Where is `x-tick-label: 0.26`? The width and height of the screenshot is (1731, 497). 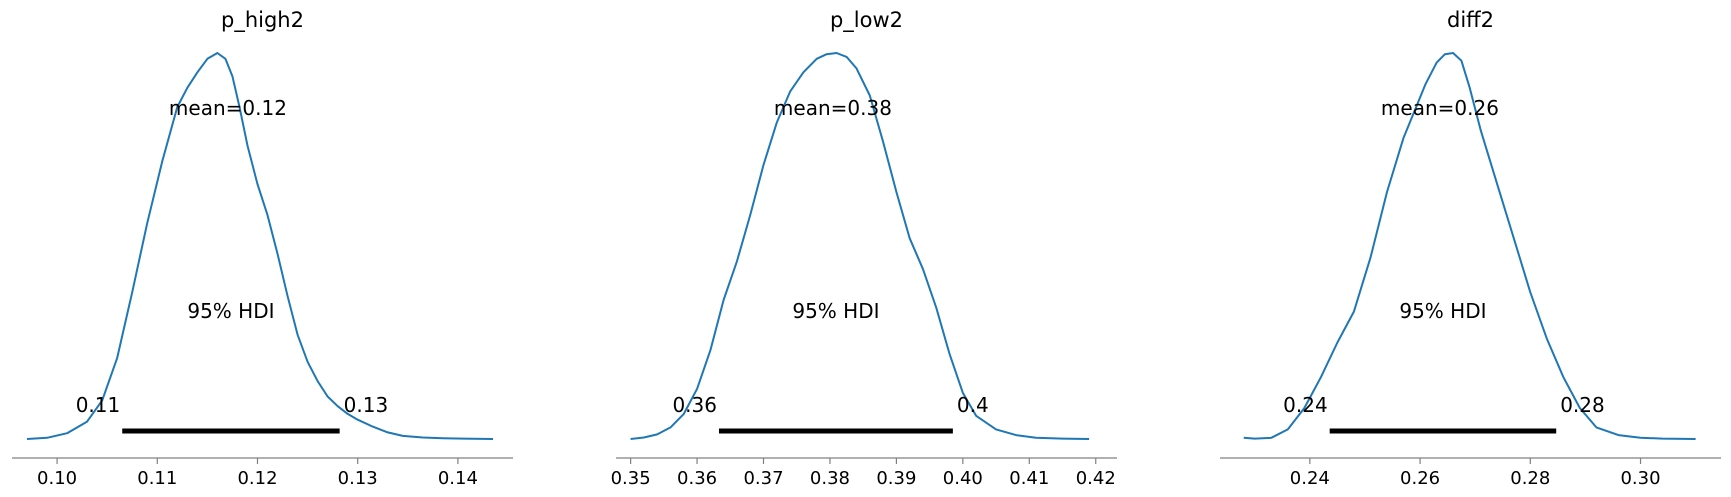
x-tick-label: 0.26 is located at coordinates (1420, 478).